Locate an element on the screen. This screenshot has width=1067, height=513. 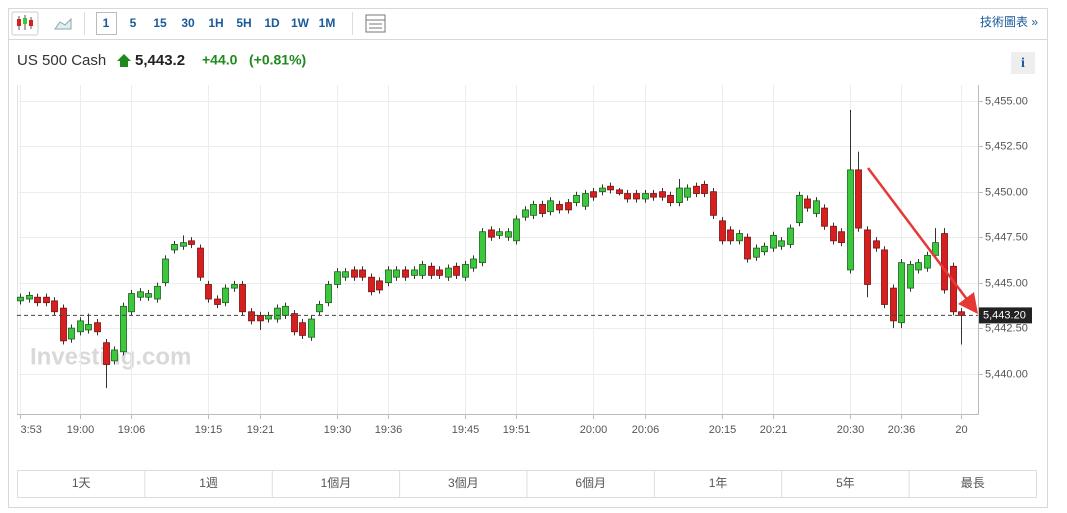
x-tick-label: 20:15 is located at coordinates (723, 430).